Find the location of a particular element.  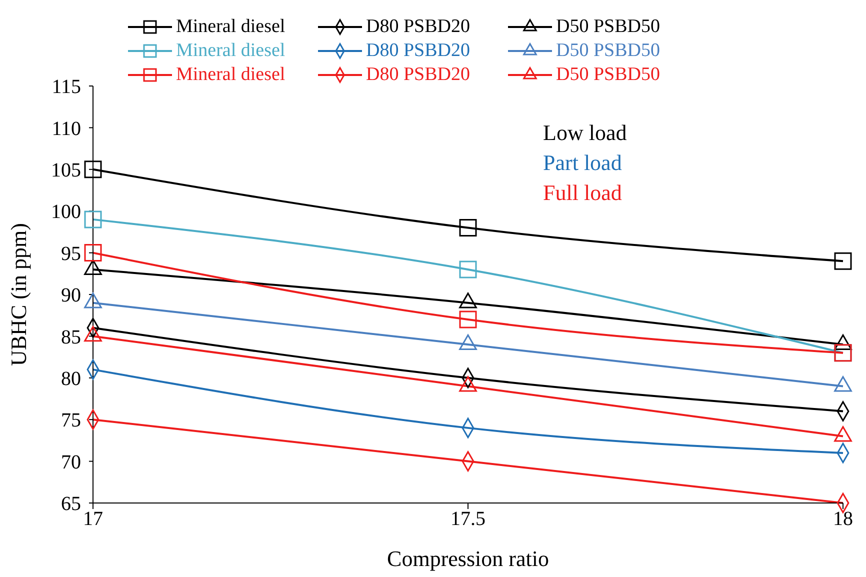

y-tick-label: 100 is located at coordinates (66, 212).